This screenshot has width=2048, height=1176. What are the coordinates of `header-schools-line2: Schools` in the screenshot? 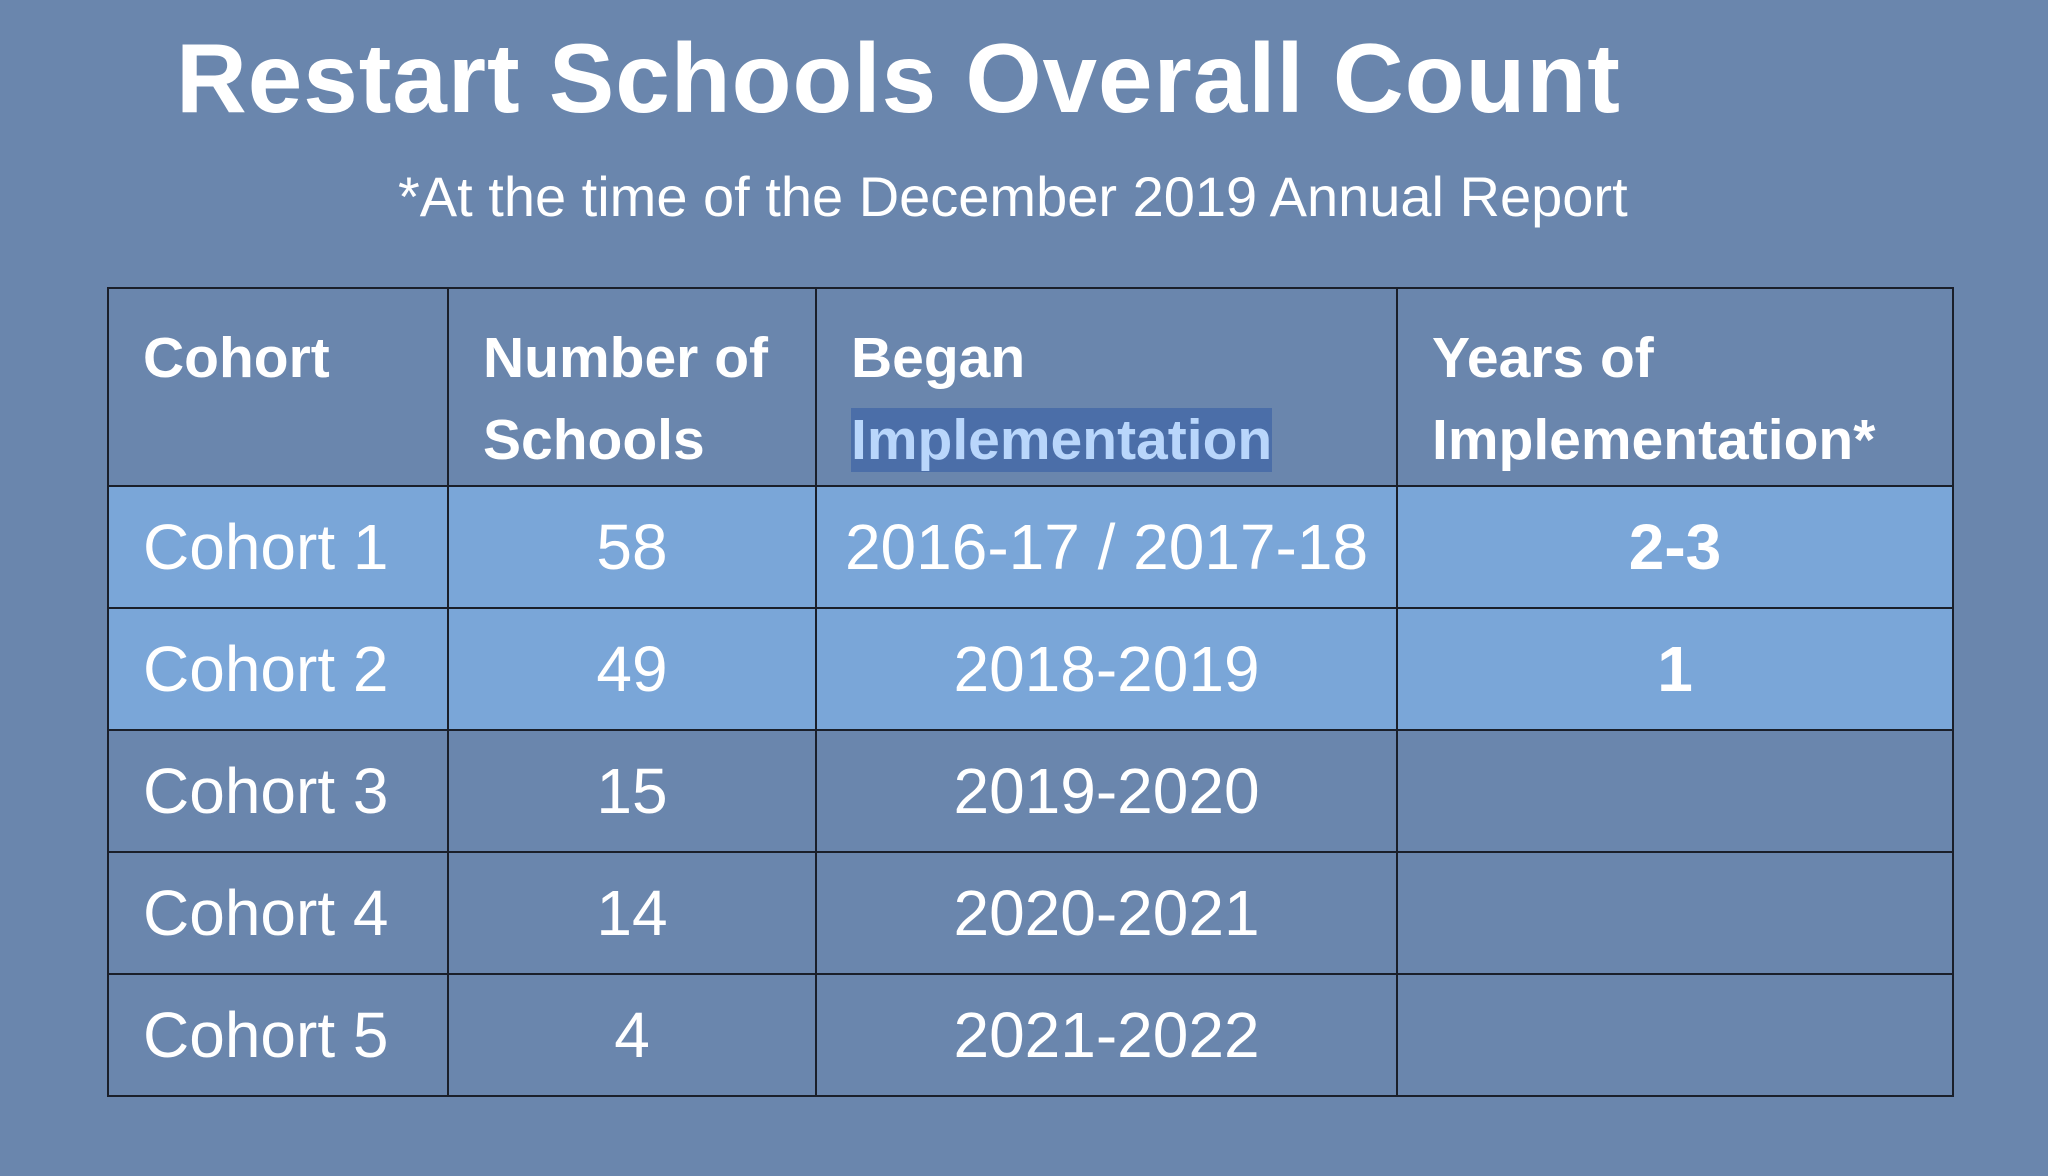 It's located at (594, 440).